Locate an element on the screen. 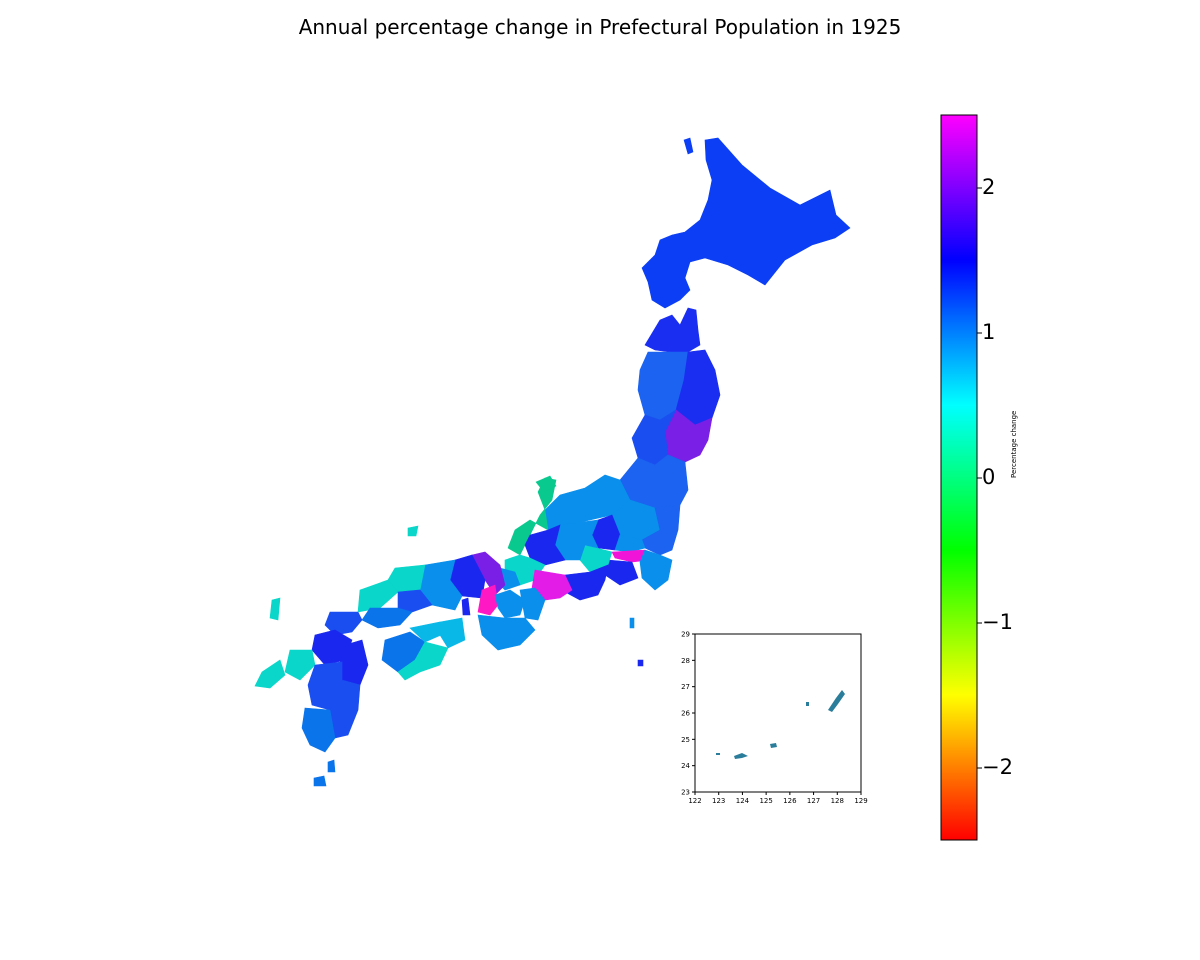 Image resolution: width=1200 pixels, height=960 pixels. inset-y-tick-label: 27 is located at coordinates (685, 687).